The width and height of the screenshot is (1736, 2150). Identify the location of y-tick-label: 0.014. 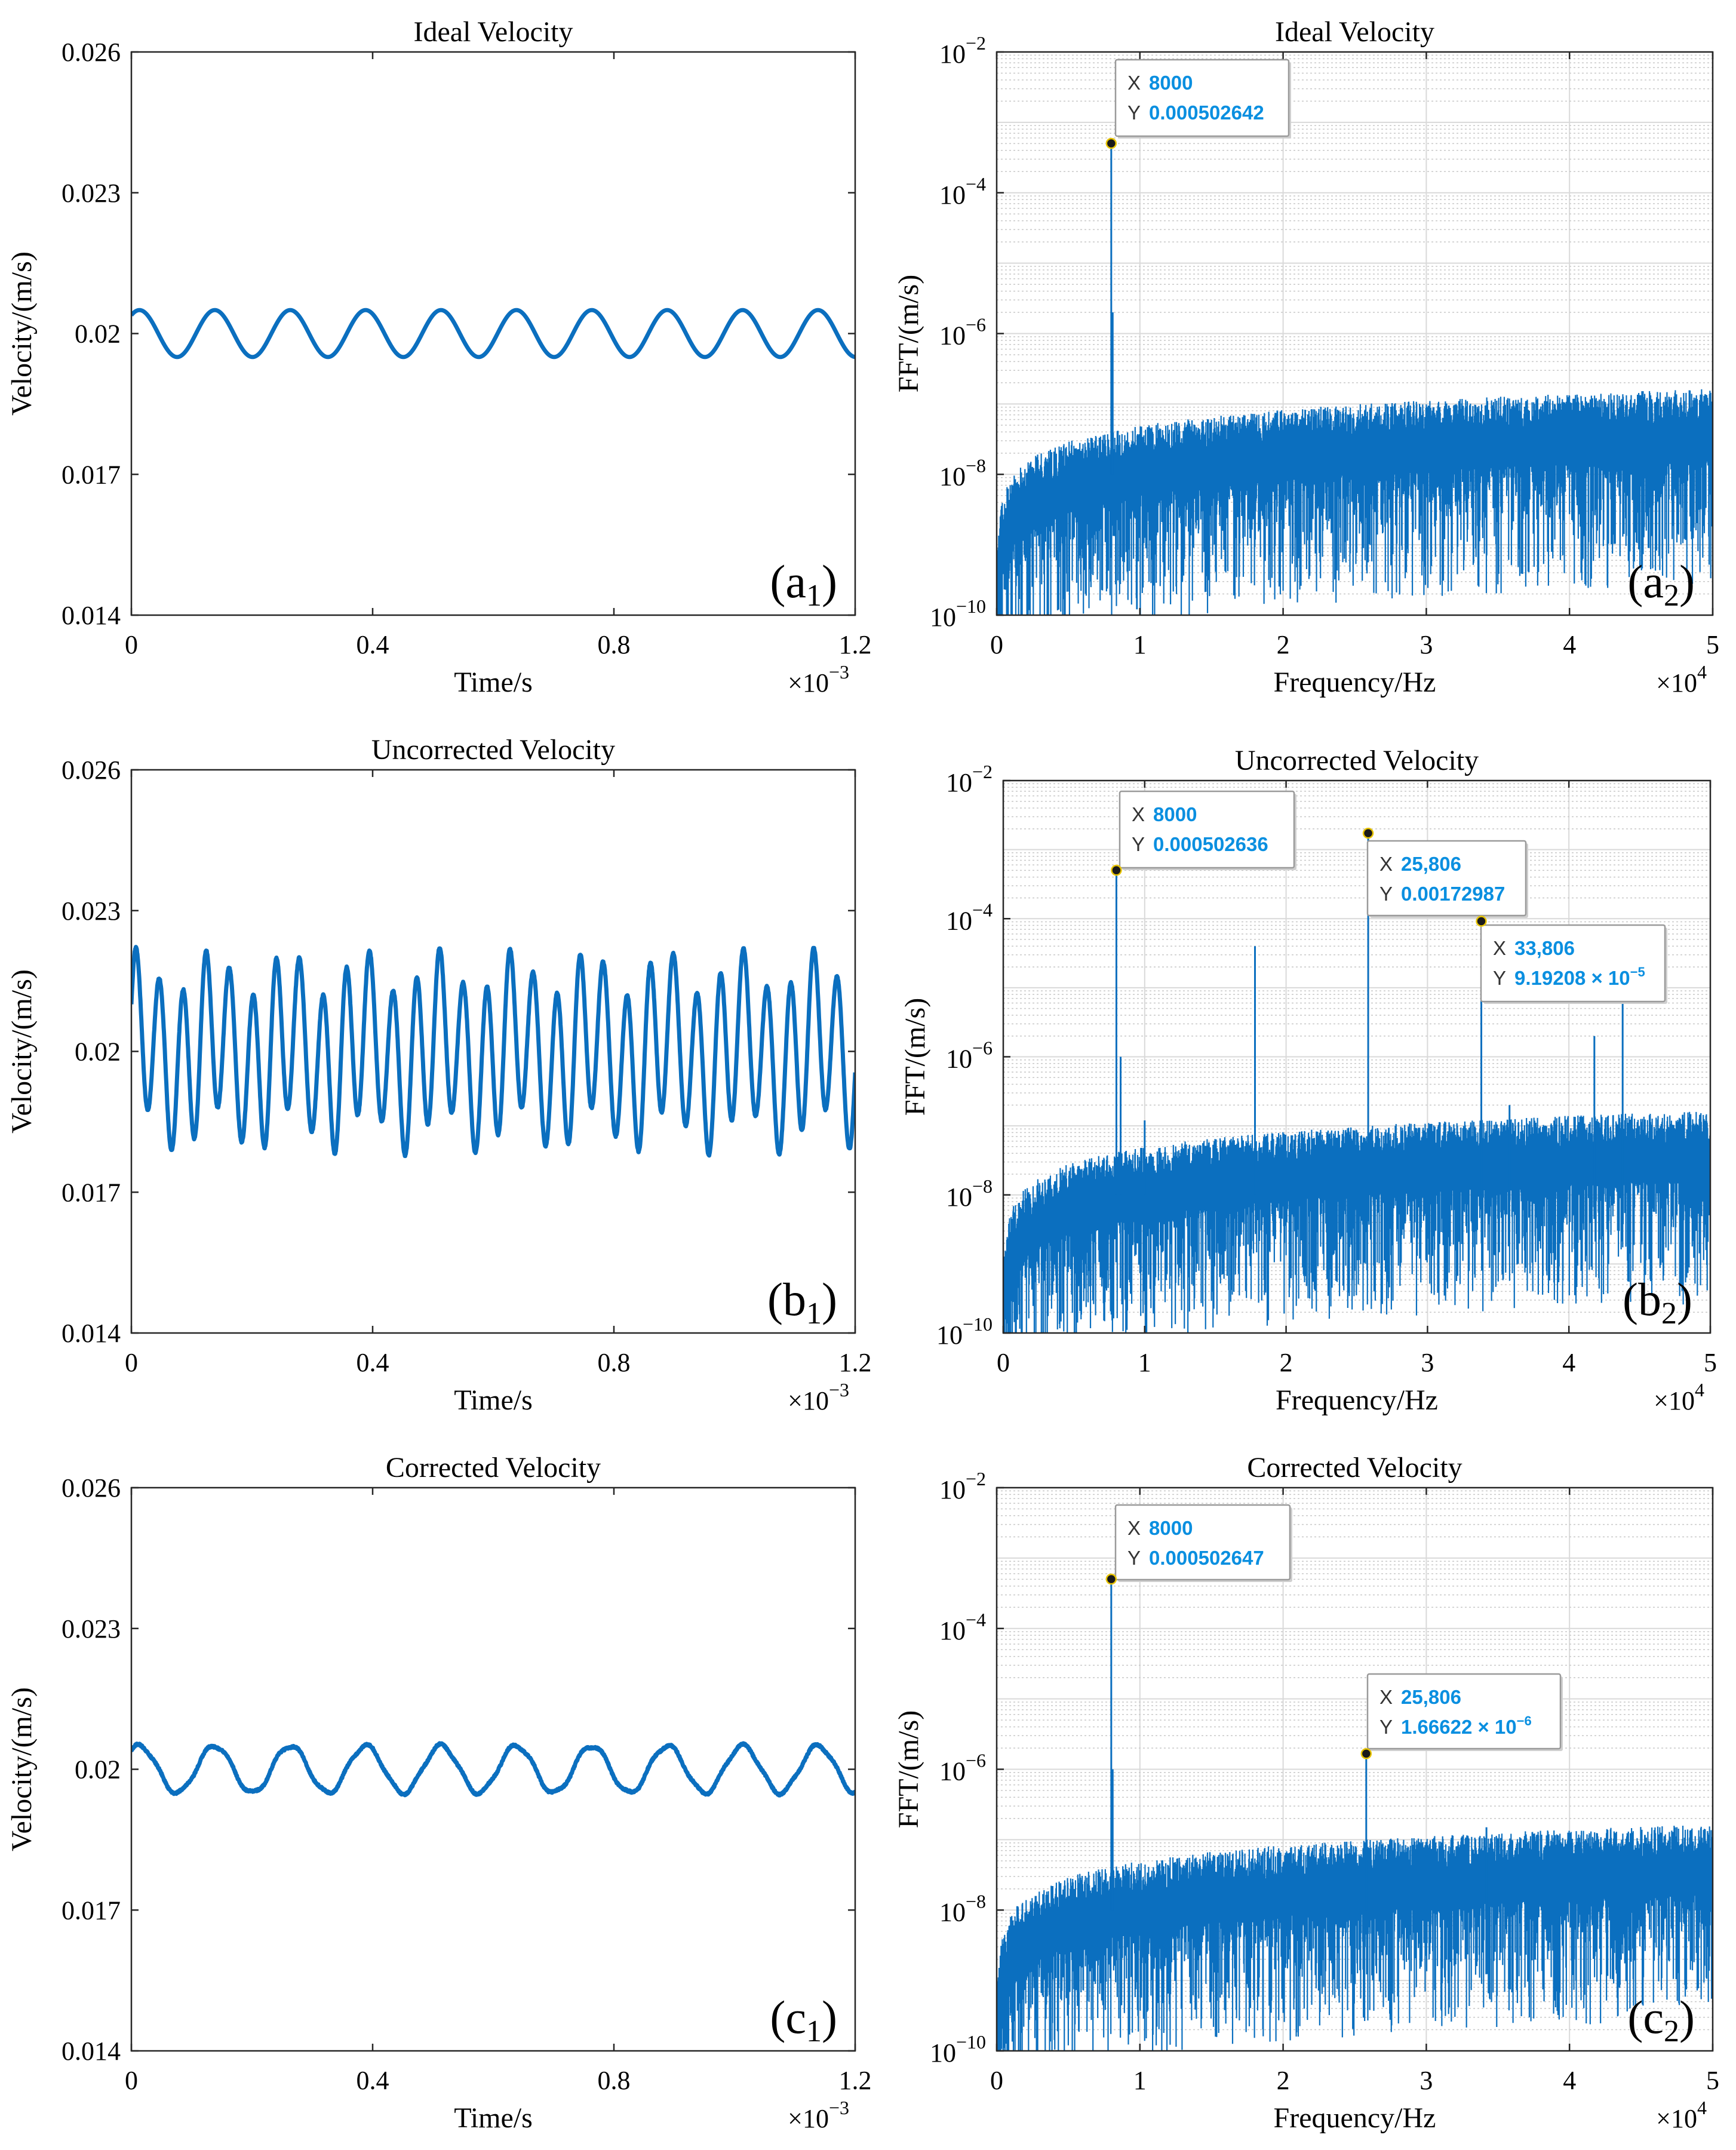
(91, 2051).